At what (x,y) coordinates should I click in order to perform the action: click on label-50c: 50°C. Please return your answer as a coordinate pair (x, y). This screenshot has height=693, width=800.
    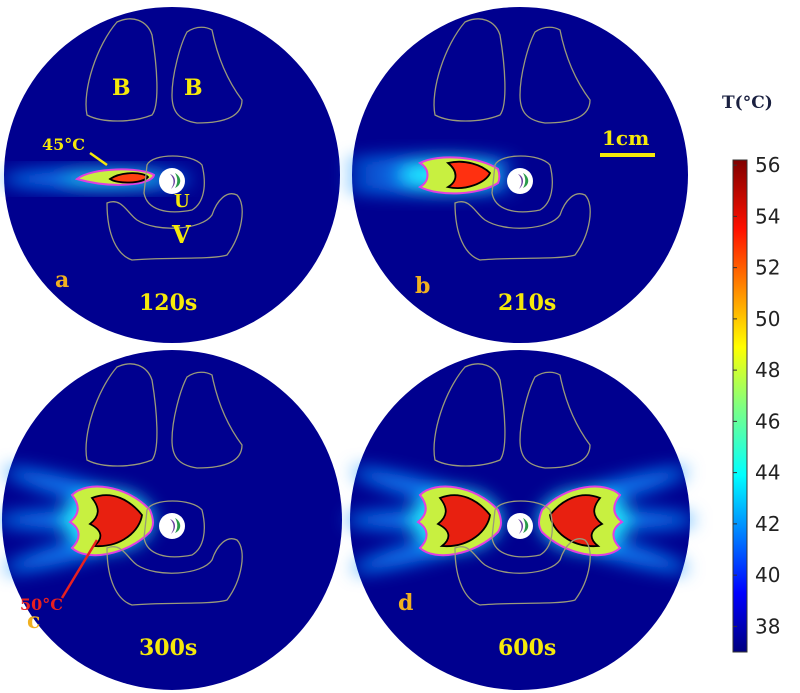
    Looking at the image, I should click on (41, 604).